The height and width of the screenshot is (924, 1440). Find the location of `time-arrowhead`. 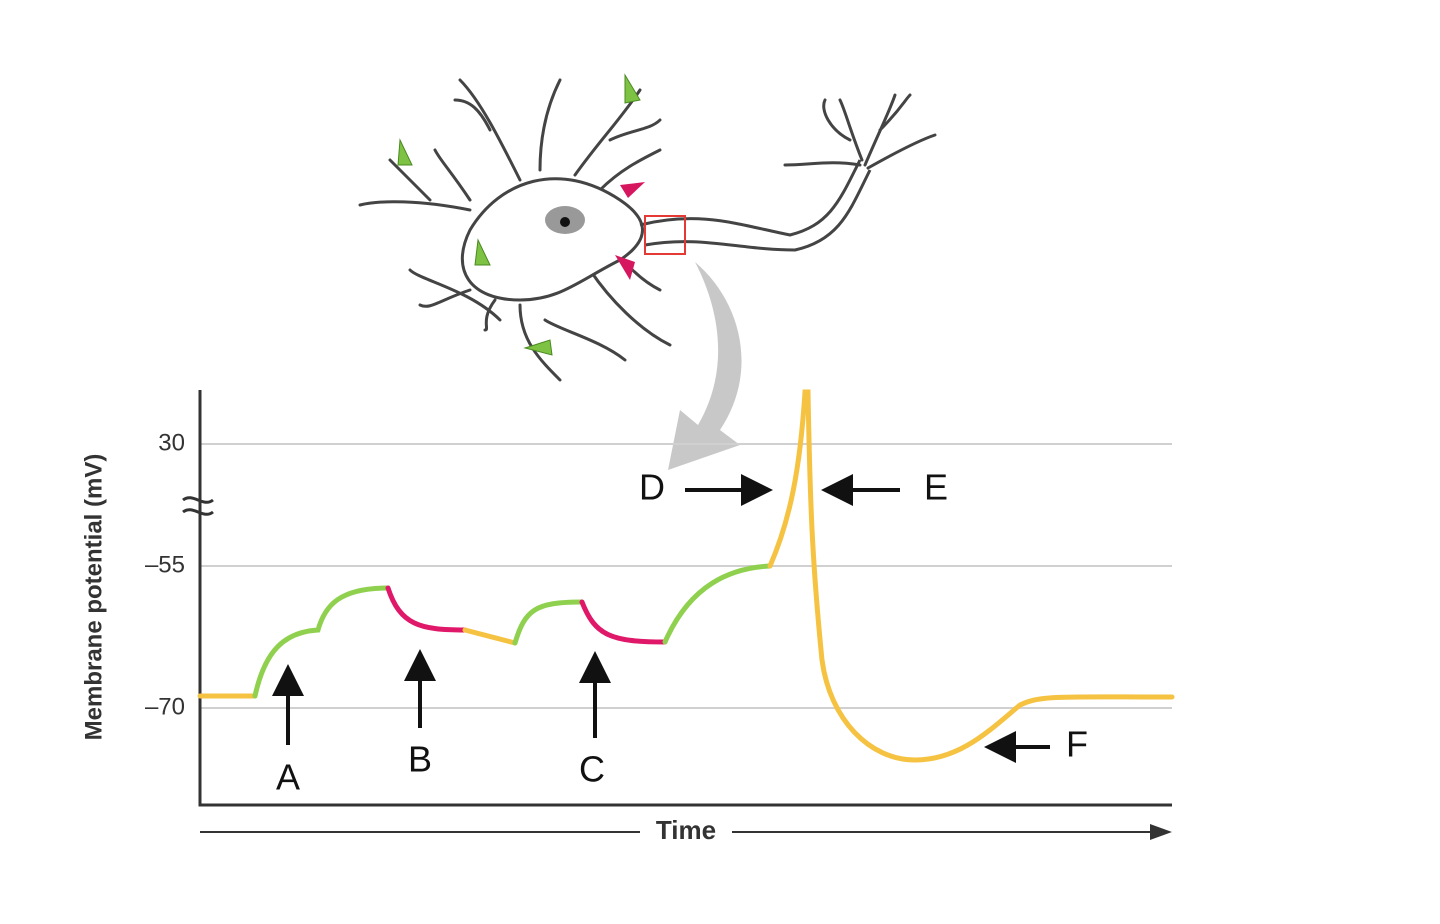

time-arrowhead is located at coordinates (1161, 832).